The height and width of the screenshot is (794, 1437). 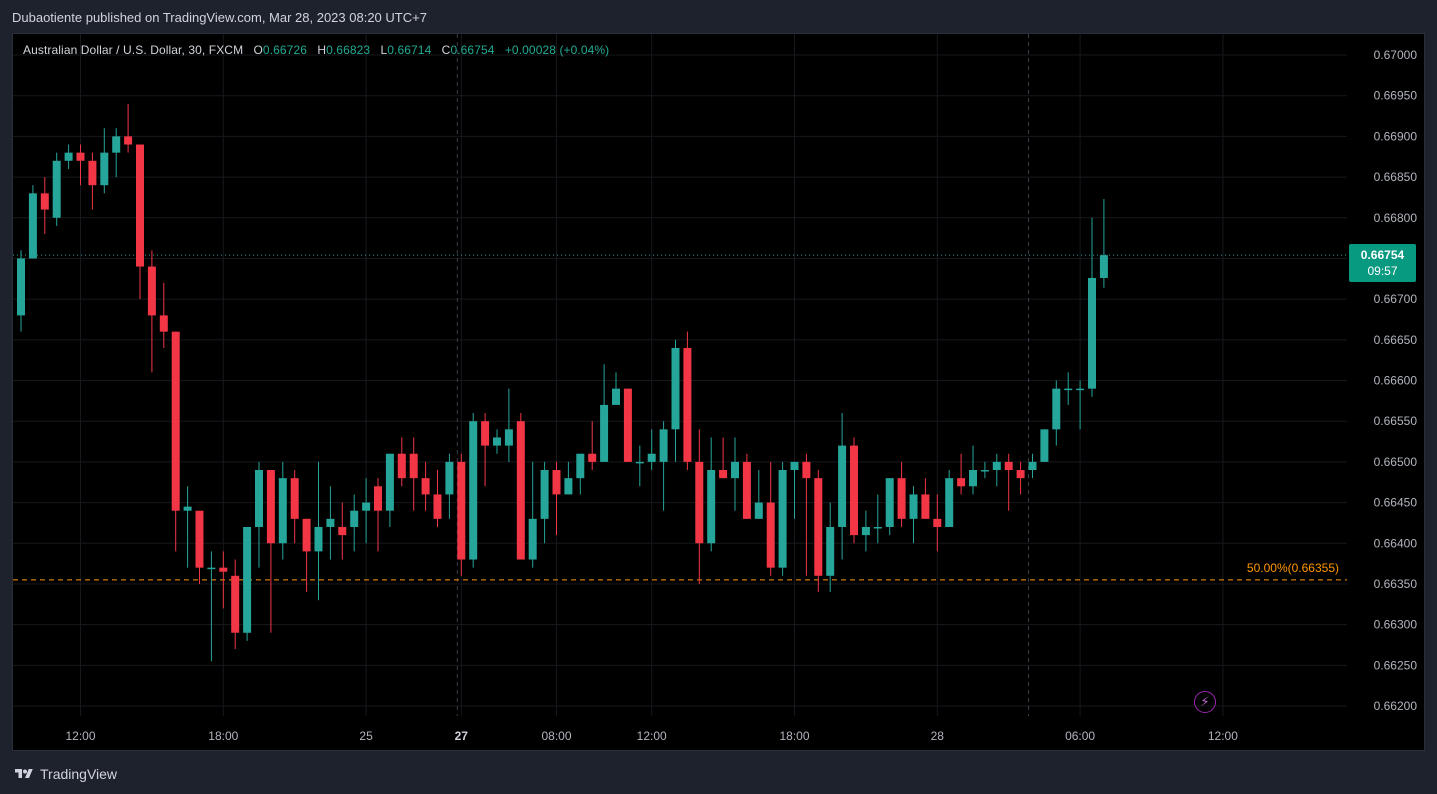 I want to click on price-tick-label: 0.66350, so click(x=1396, y=584).